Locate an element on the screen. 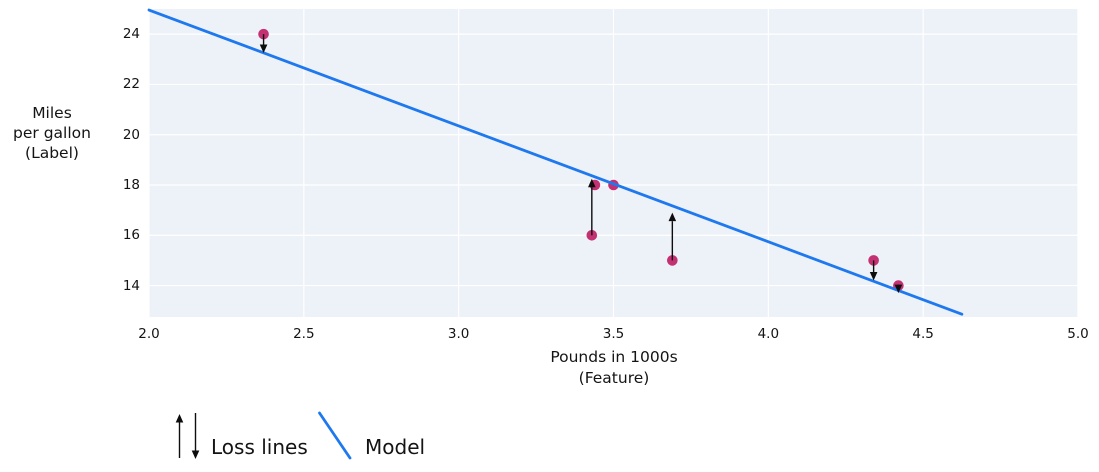 The image size is (1099, 472). y-tick-label: 24 is located at coordinates (131, 34).